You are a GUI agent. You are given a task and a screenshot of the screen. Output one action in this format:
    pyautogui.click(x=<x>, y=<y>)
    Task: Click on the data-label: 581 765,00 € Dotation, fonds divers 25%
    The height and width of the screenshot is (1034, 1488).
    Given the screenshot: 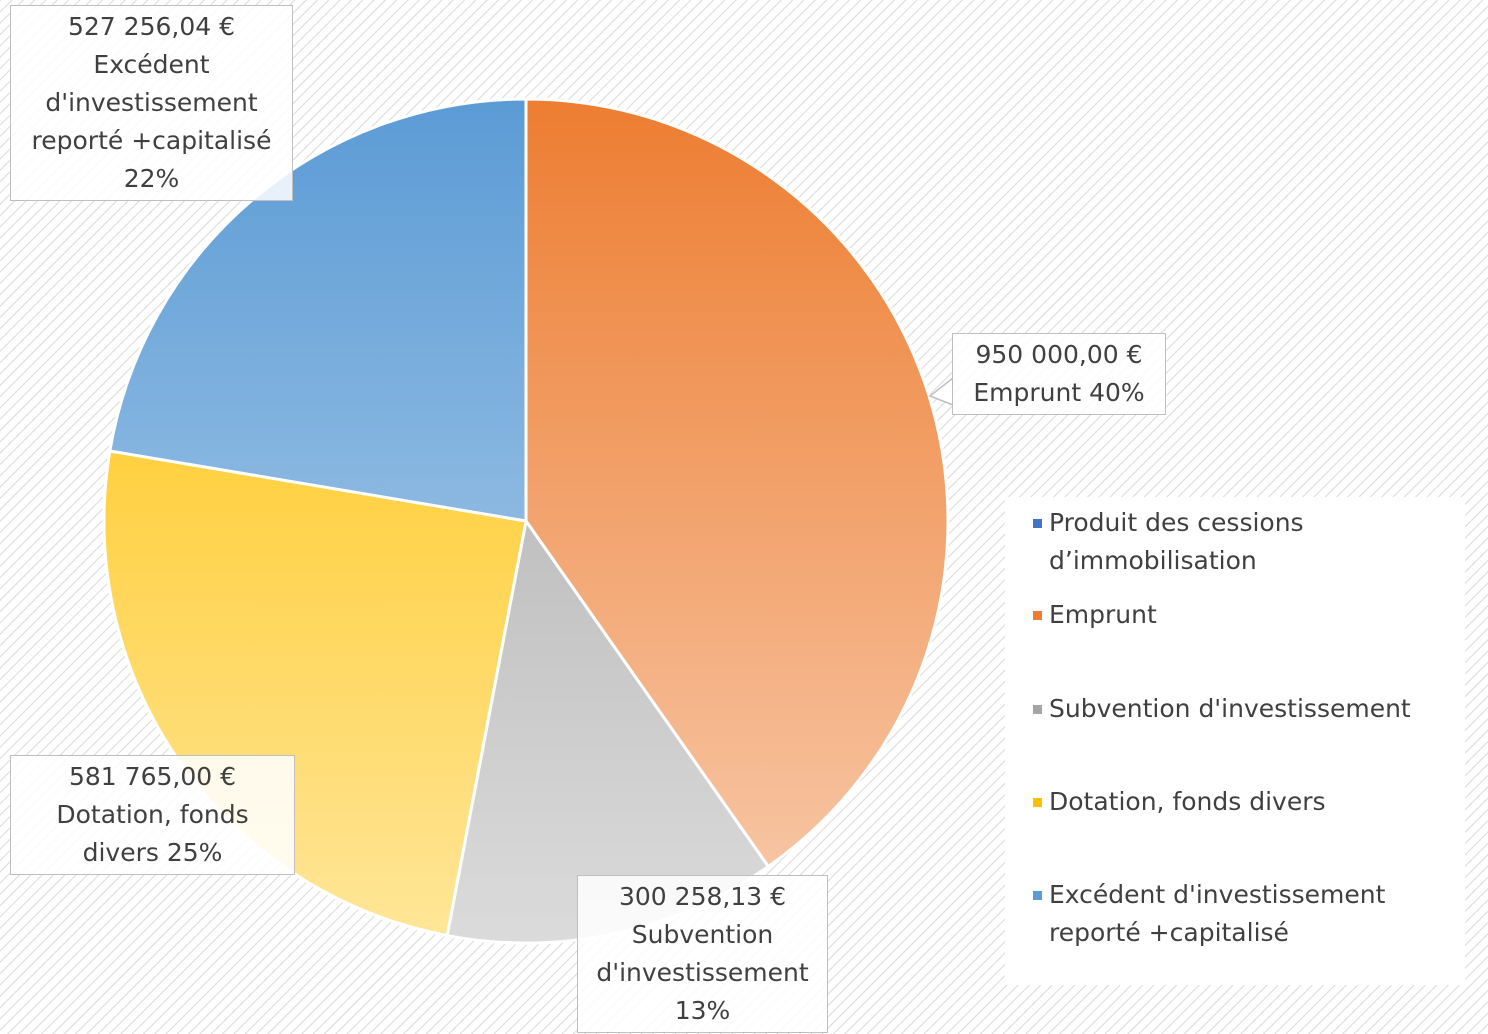 What is the action you would take?
    pyautogui.click(x=152, y=815)
    